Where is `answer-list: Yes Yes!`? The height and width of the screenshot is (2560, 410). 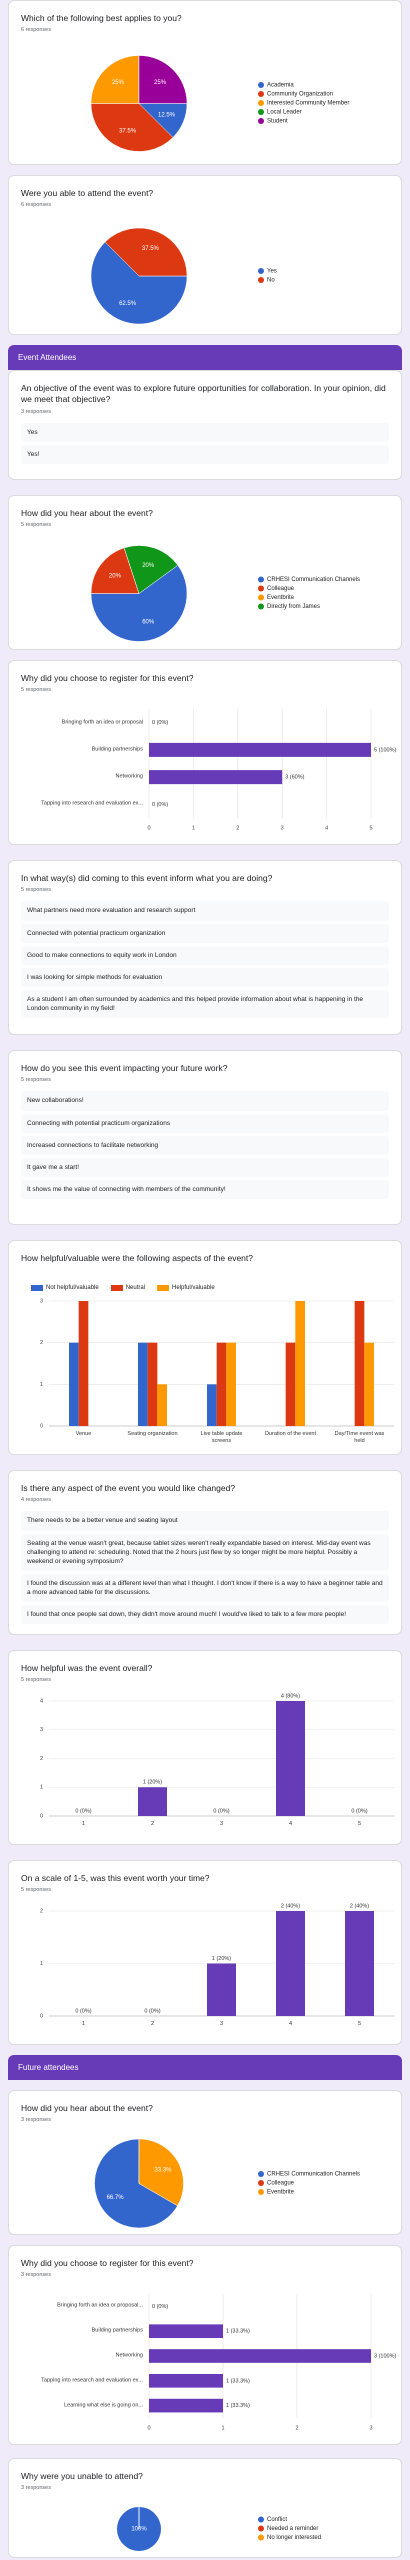
answer-list: Yes Yes! is located at coordinates (205, 443).